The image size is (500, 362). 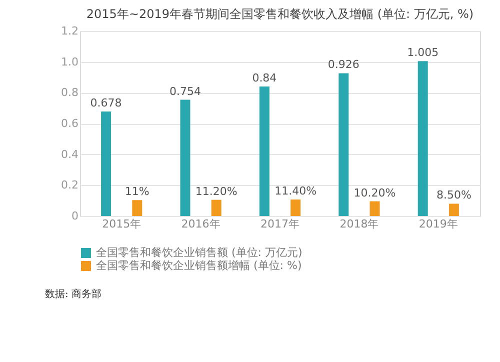 What do you see at coordinates (200, 224) in the screenshot?
I see `x-tick-label: 2016年` at bounding box center [200, 224].